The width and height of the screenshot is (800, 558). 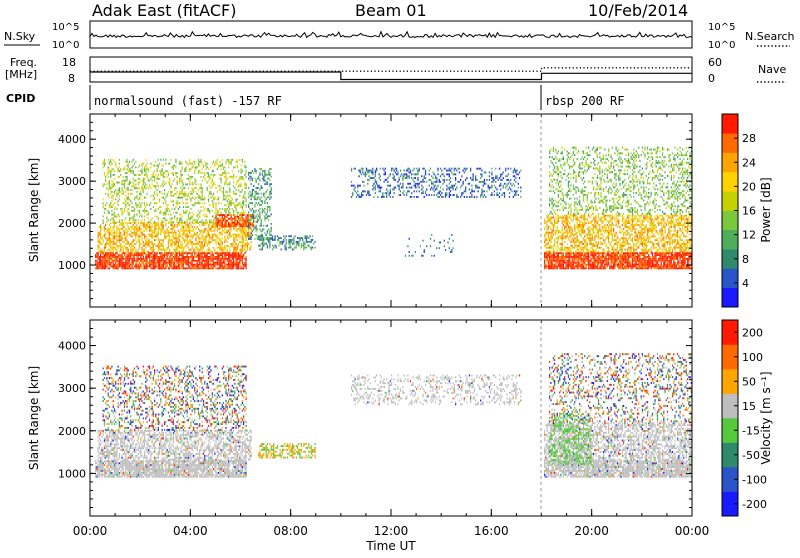 I want to click on nave-right-label: Nave, so click(x=772, y=69).